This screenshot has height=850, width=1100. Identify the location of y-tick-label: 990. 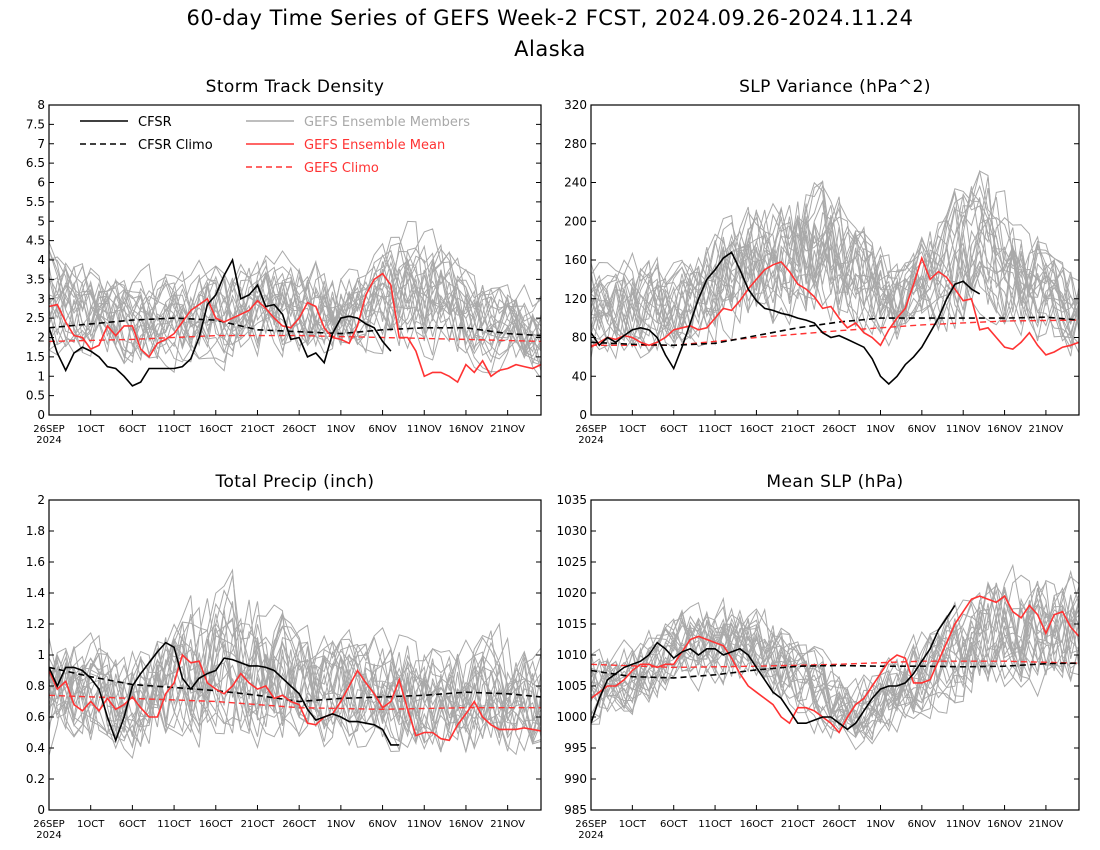
(575, 779).